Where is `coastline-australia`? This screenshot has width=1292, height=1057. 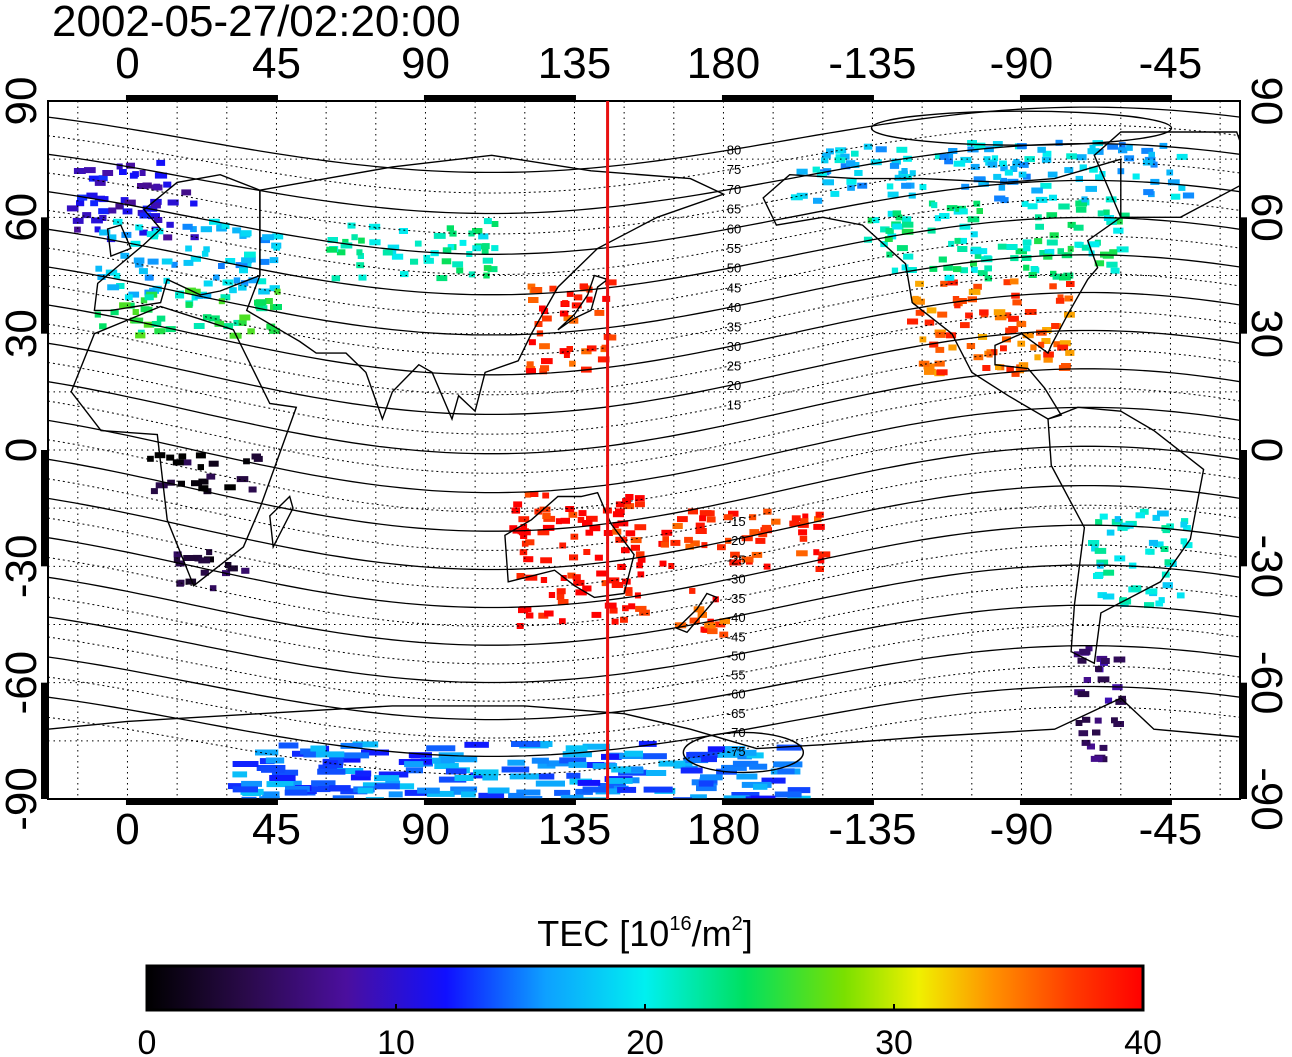
coastline-australia is located at coordinates (569, 545).